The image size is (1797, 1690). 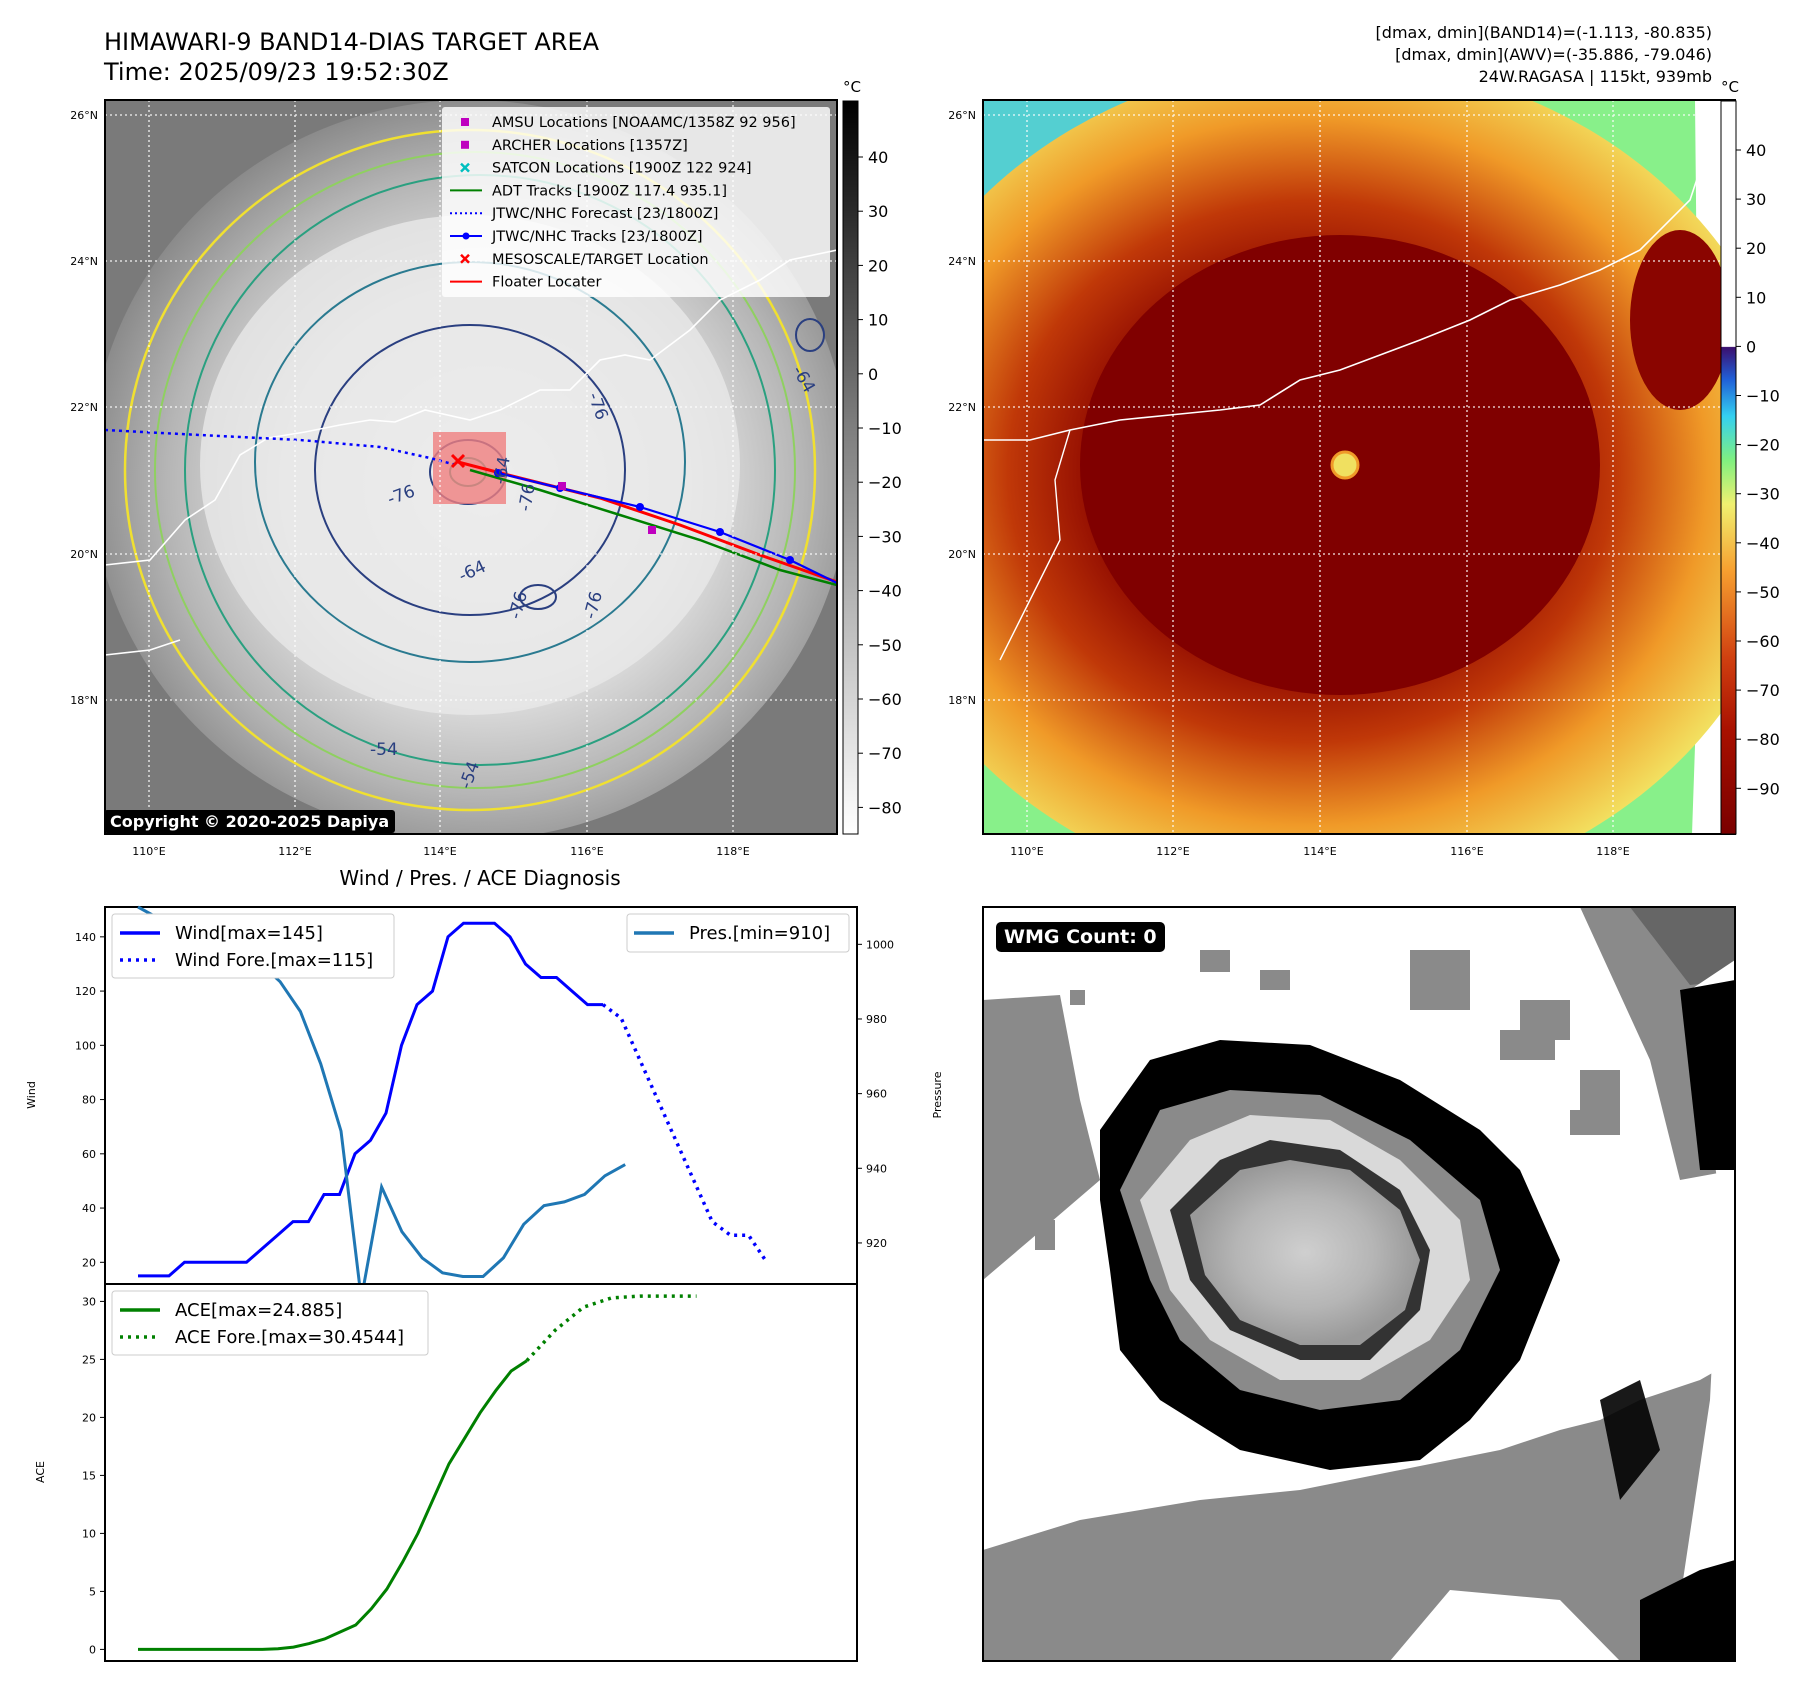 What do you see at coordinates (1612, 851) in the screenshot?
I see `awv-lon-tick: 118°E` at bounding box center [1612, 851].